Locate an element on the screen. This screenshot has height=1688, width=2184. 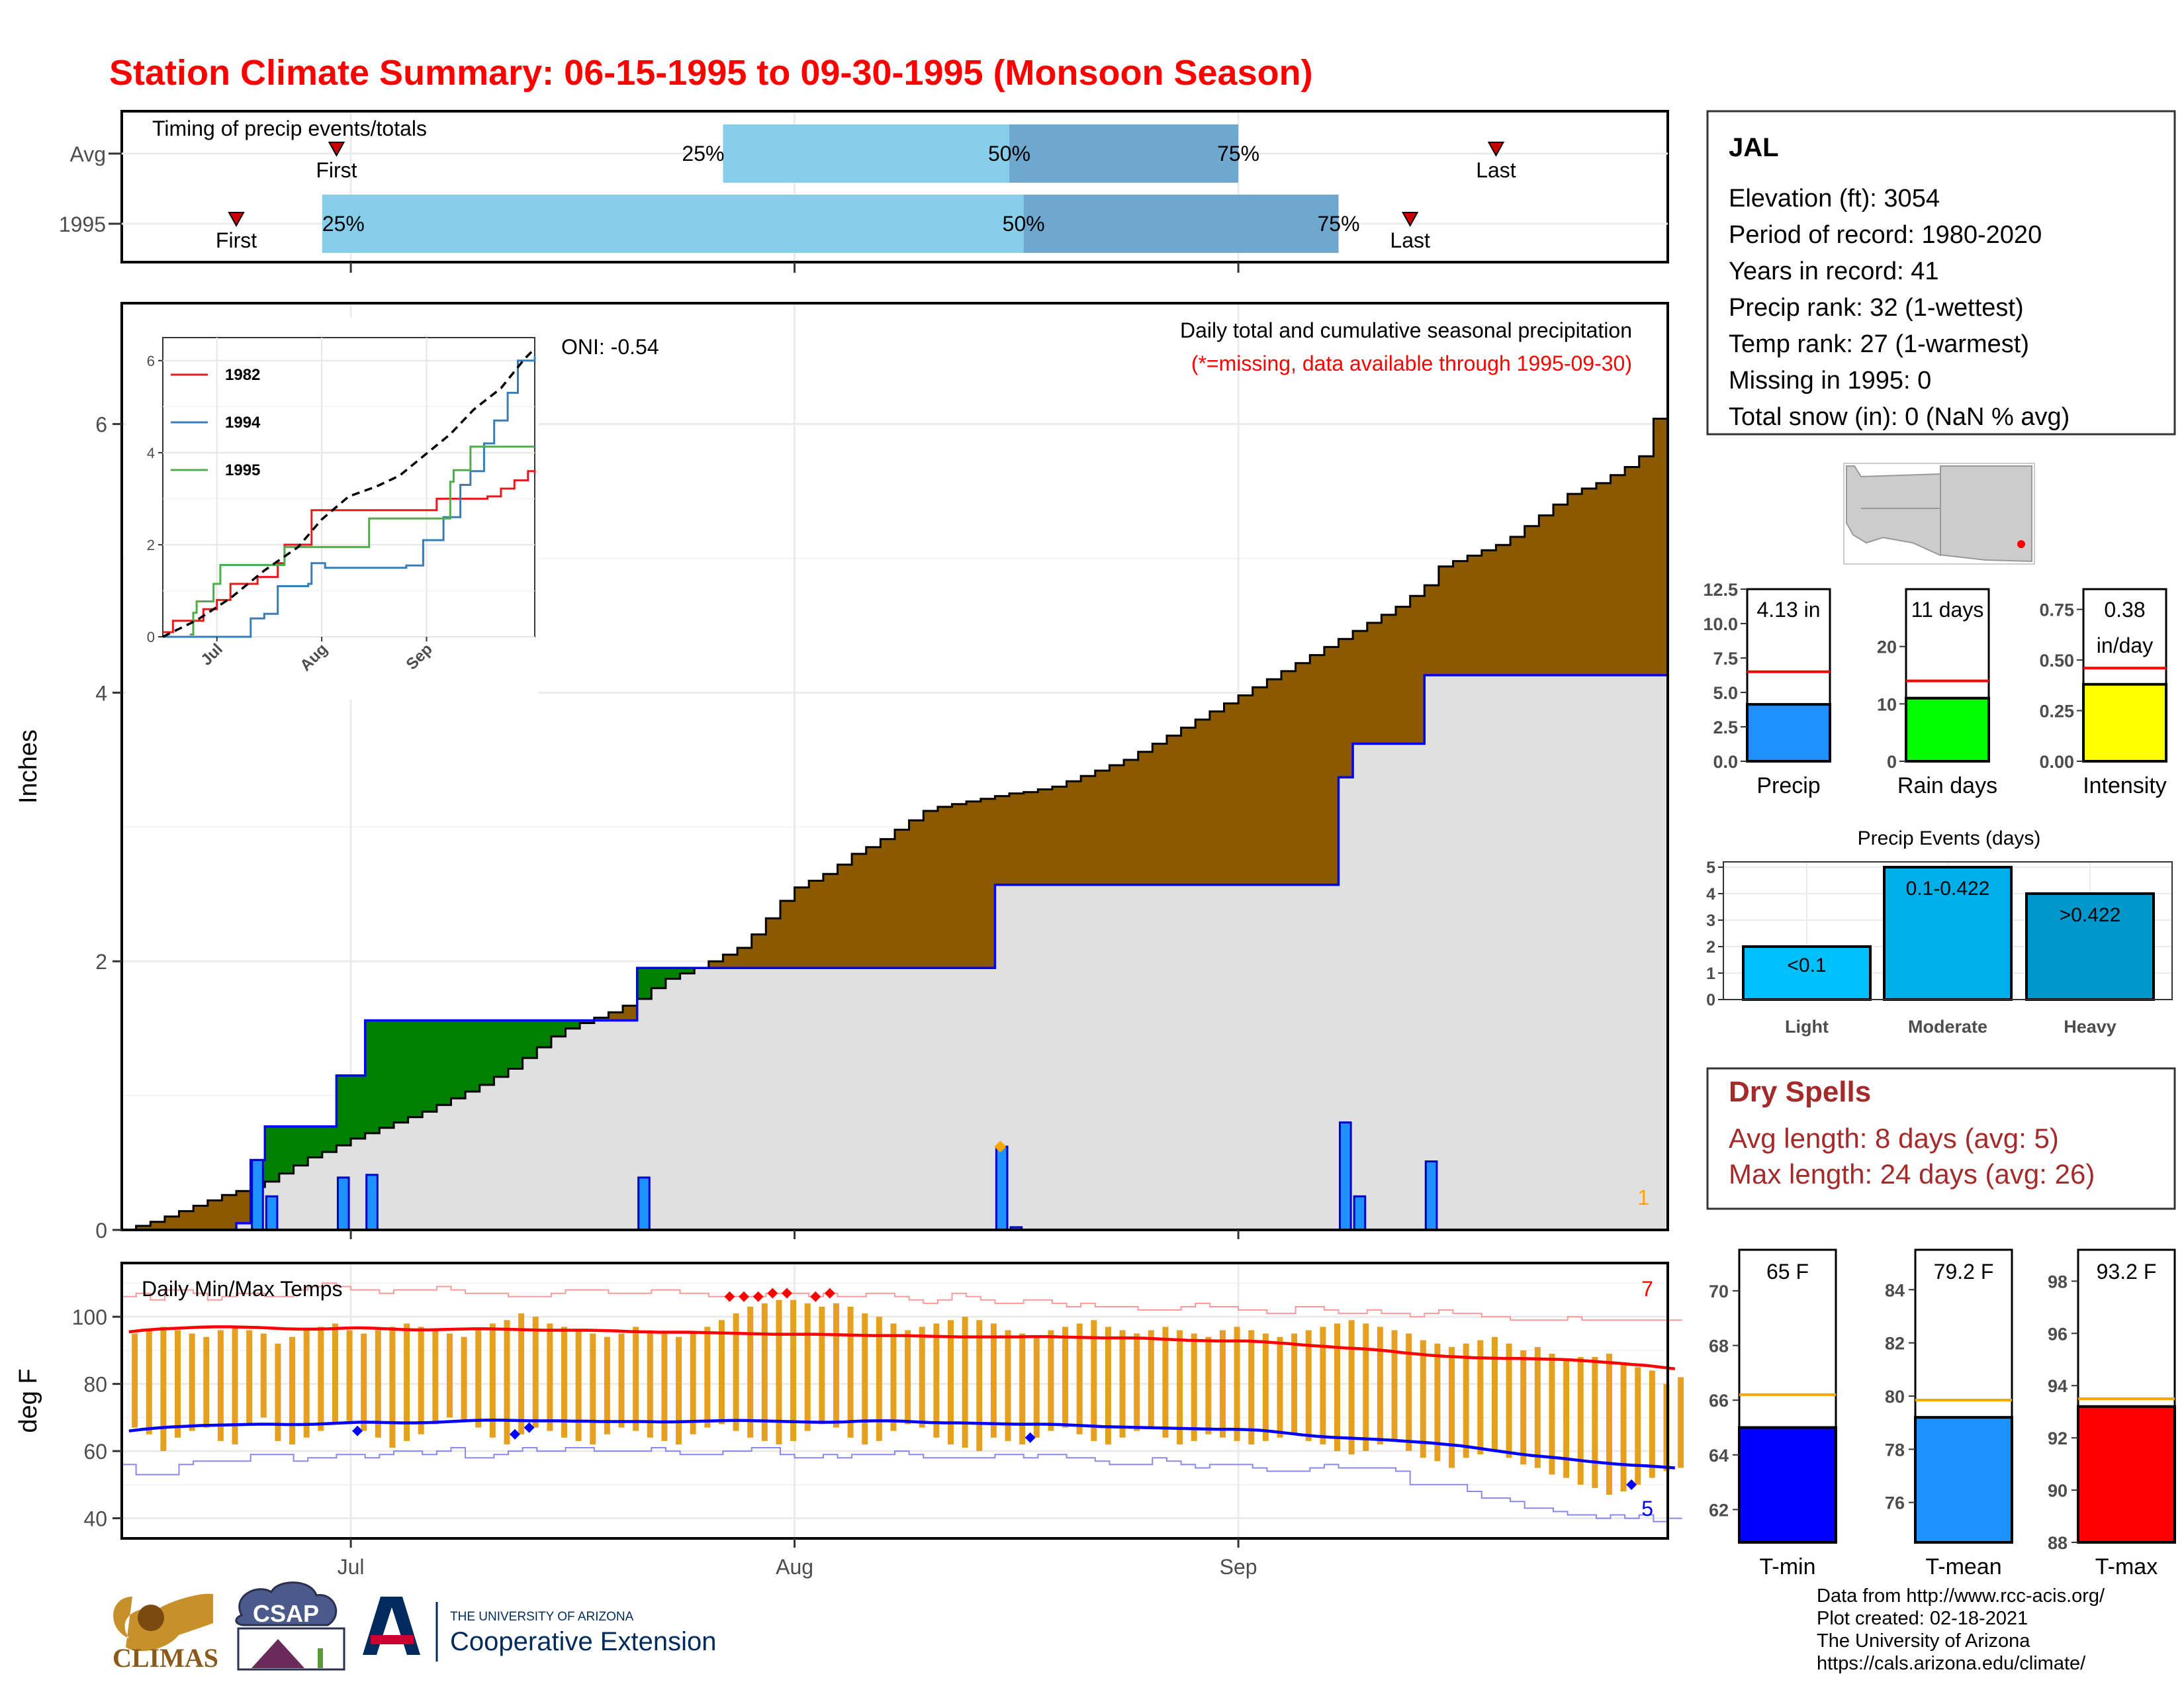
csap-logo-cactus is located at coordinates (320, 1658).